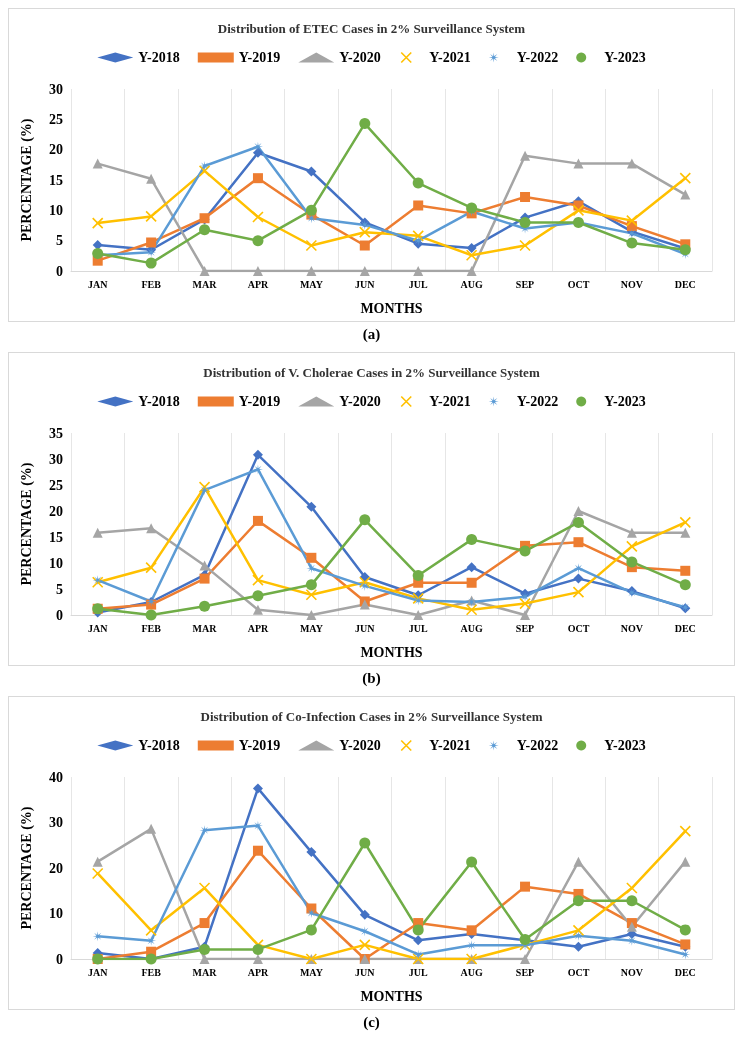 The height and width of the screenshot is (1056, 743). What do you see at coordinates (371, 678) in the screenshot?
I see `text: (b)` at bounding box center [371, 678].